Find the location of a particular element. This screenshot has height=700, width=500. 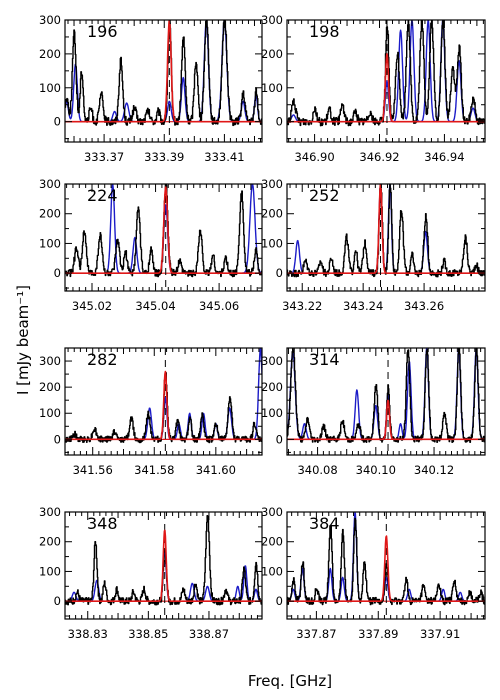

x-tick-label: 338.87 is located at coordinates (209, 634).